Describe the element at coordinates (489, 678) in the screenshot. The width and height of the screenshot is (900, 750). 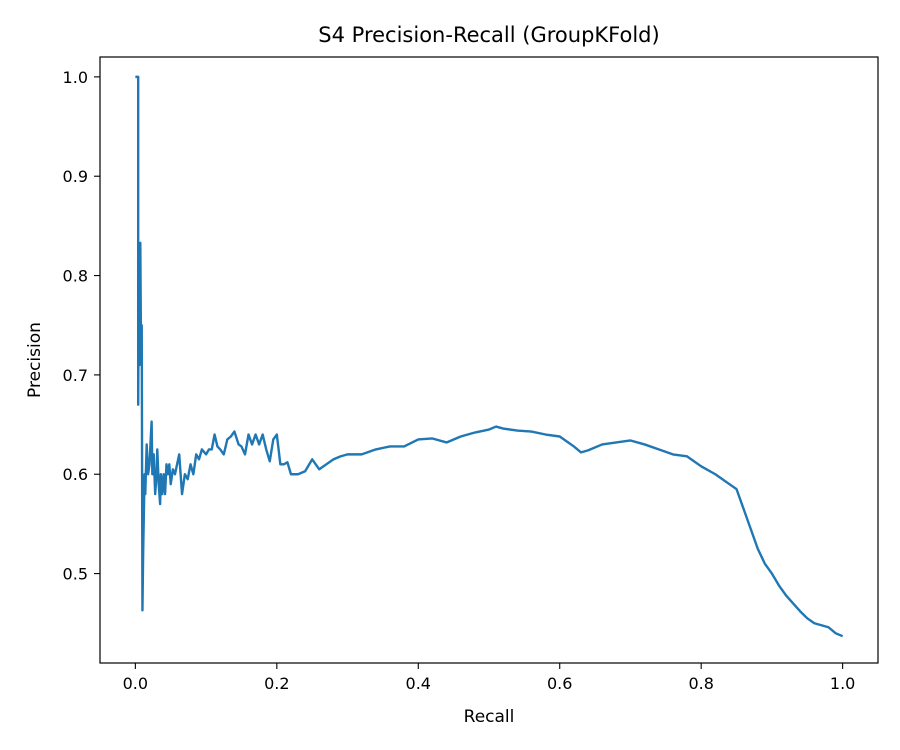
I see `x-axis: 0.0 0.2 0.4 0.6 0.8 1.0` at that location.